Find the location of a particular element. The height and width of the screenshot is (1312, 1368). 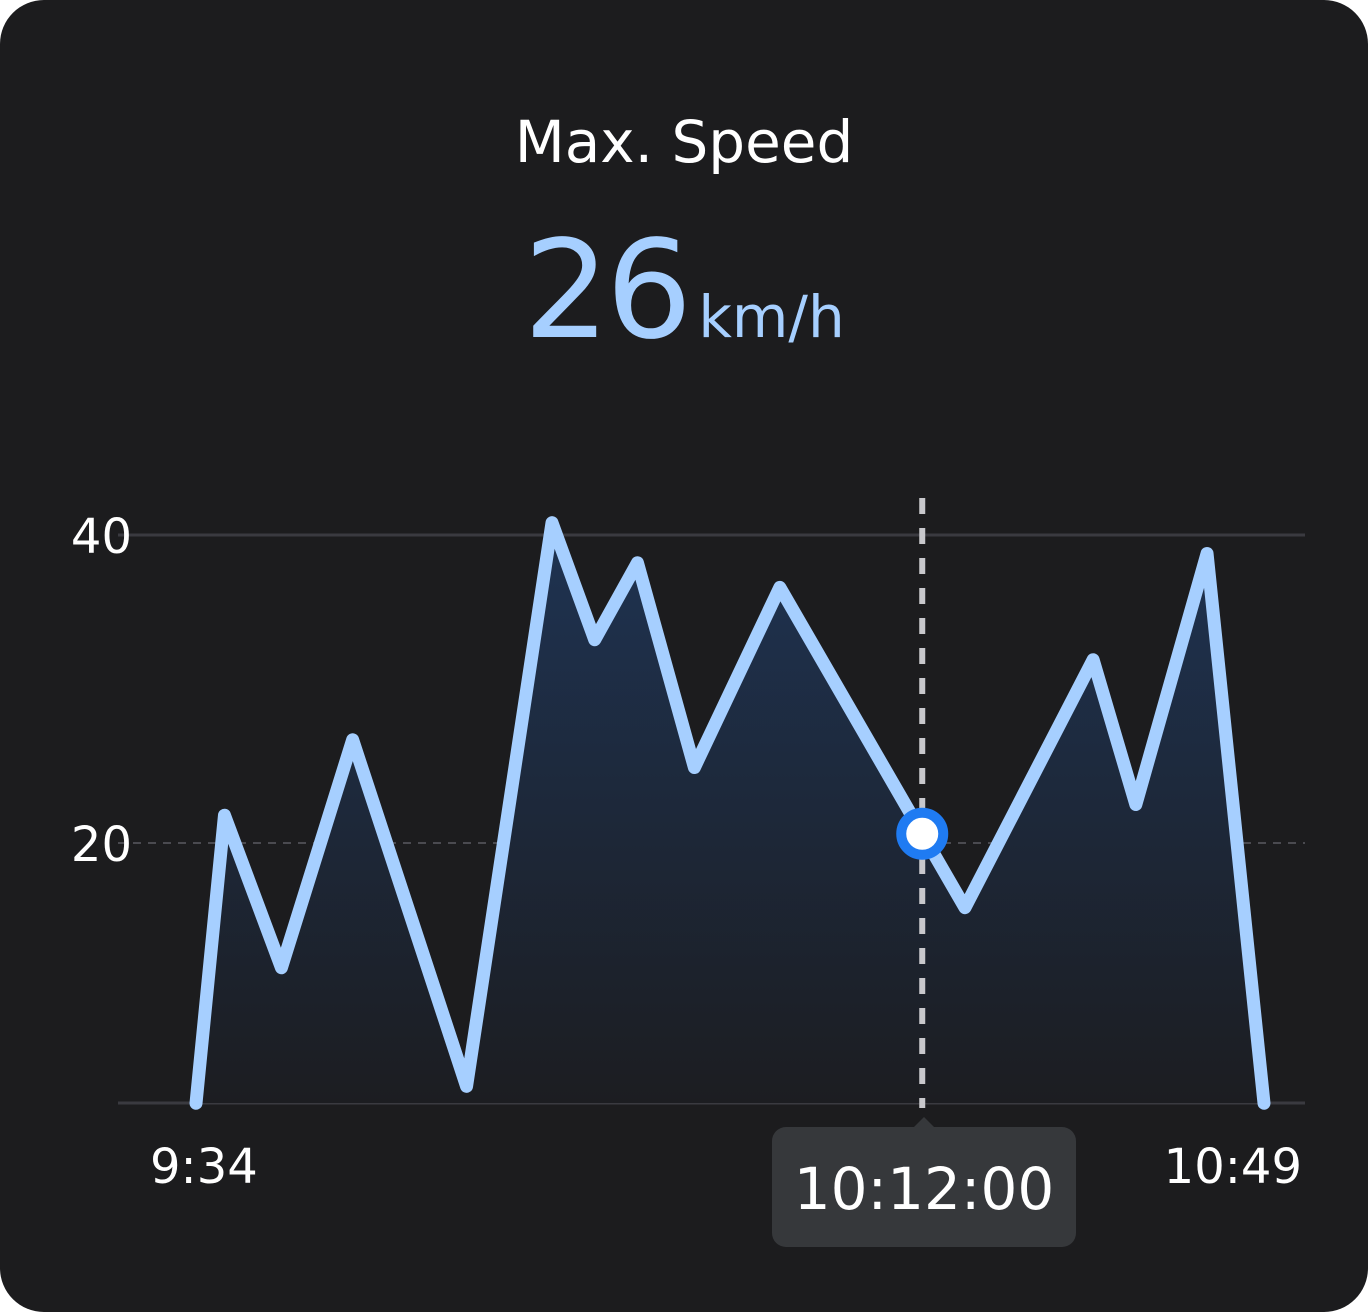

y-tick-20: 20 is located at coordinates (101, 845).